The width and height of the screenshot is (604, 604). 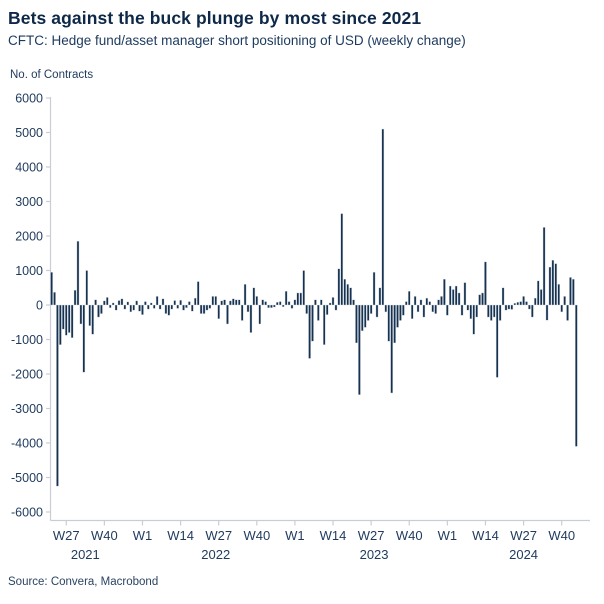 What do you see at coordinates (39, 306) in the screenshot?
I see `axis-tick-label: 0` at bounding box center [39, 306].